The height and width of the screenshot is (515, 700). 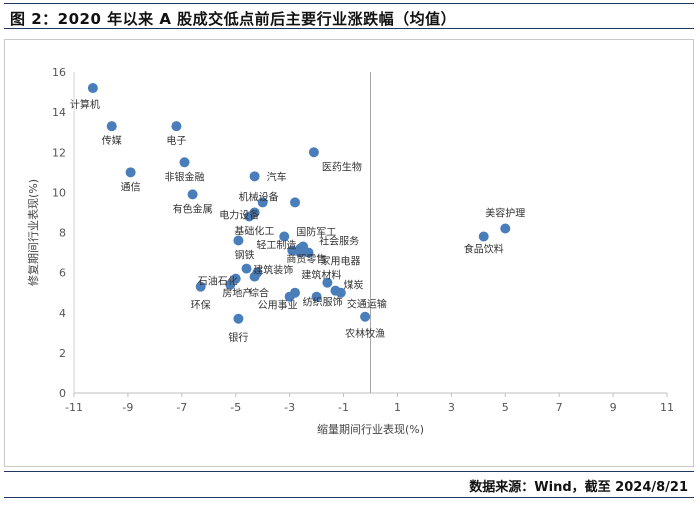 I want to click on y-tick-label: 10, so click(x=59, y=192).